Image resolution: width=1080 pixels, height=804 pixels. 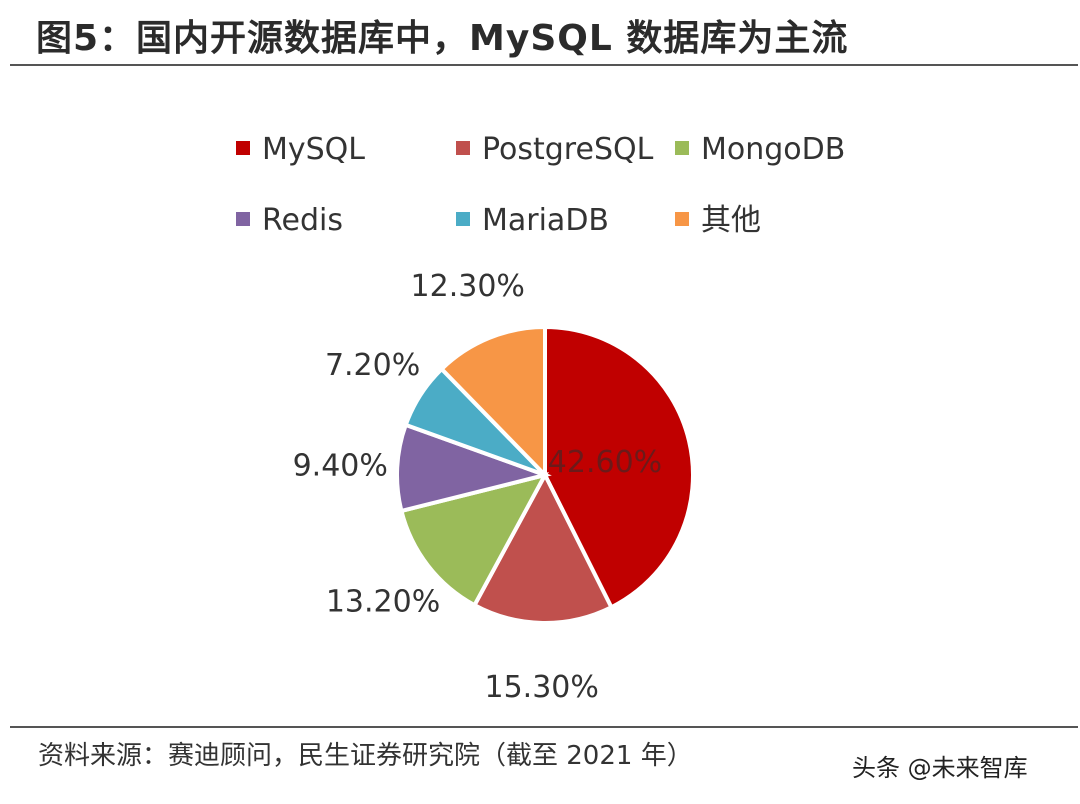 I want to click on chart-title: 图5：国内开源数据库中，MySQL 数据库为主流, so click(x=442, y=38).